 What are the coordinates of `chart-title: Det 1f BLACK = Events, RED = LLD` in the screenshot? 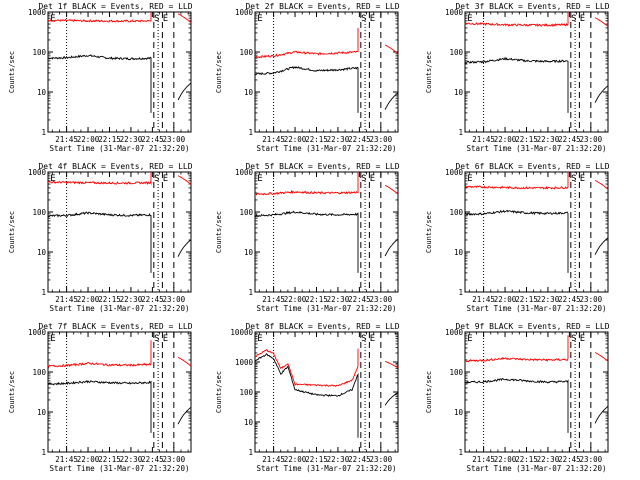 It's located at (115, 6).